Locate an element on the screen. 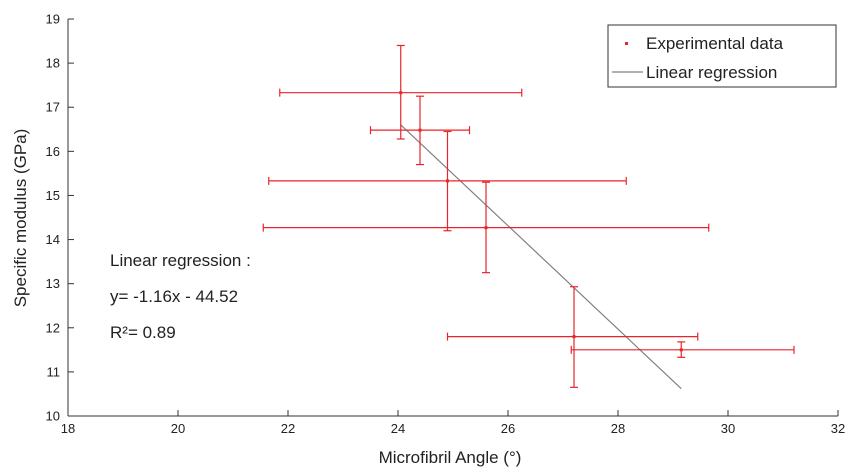 The height and width of the screenshot is (471, 848). y-tick-label: 13 is located at coordinates (53, 283).